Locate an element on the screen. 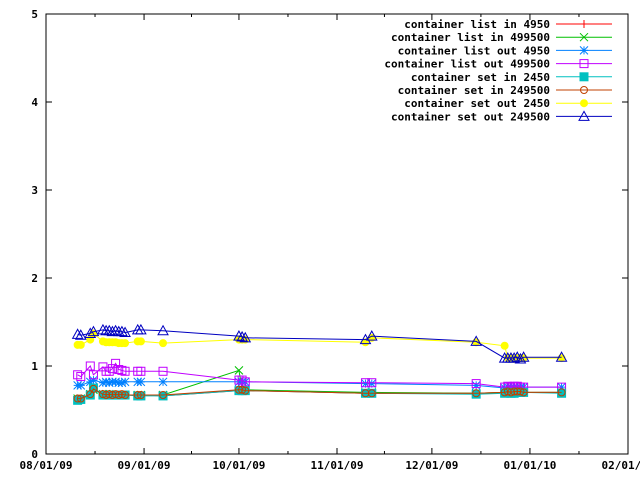 This screenshot has width=640, height=480. x-tick-label: 12/01/09 is located at coordinates (431, 465).